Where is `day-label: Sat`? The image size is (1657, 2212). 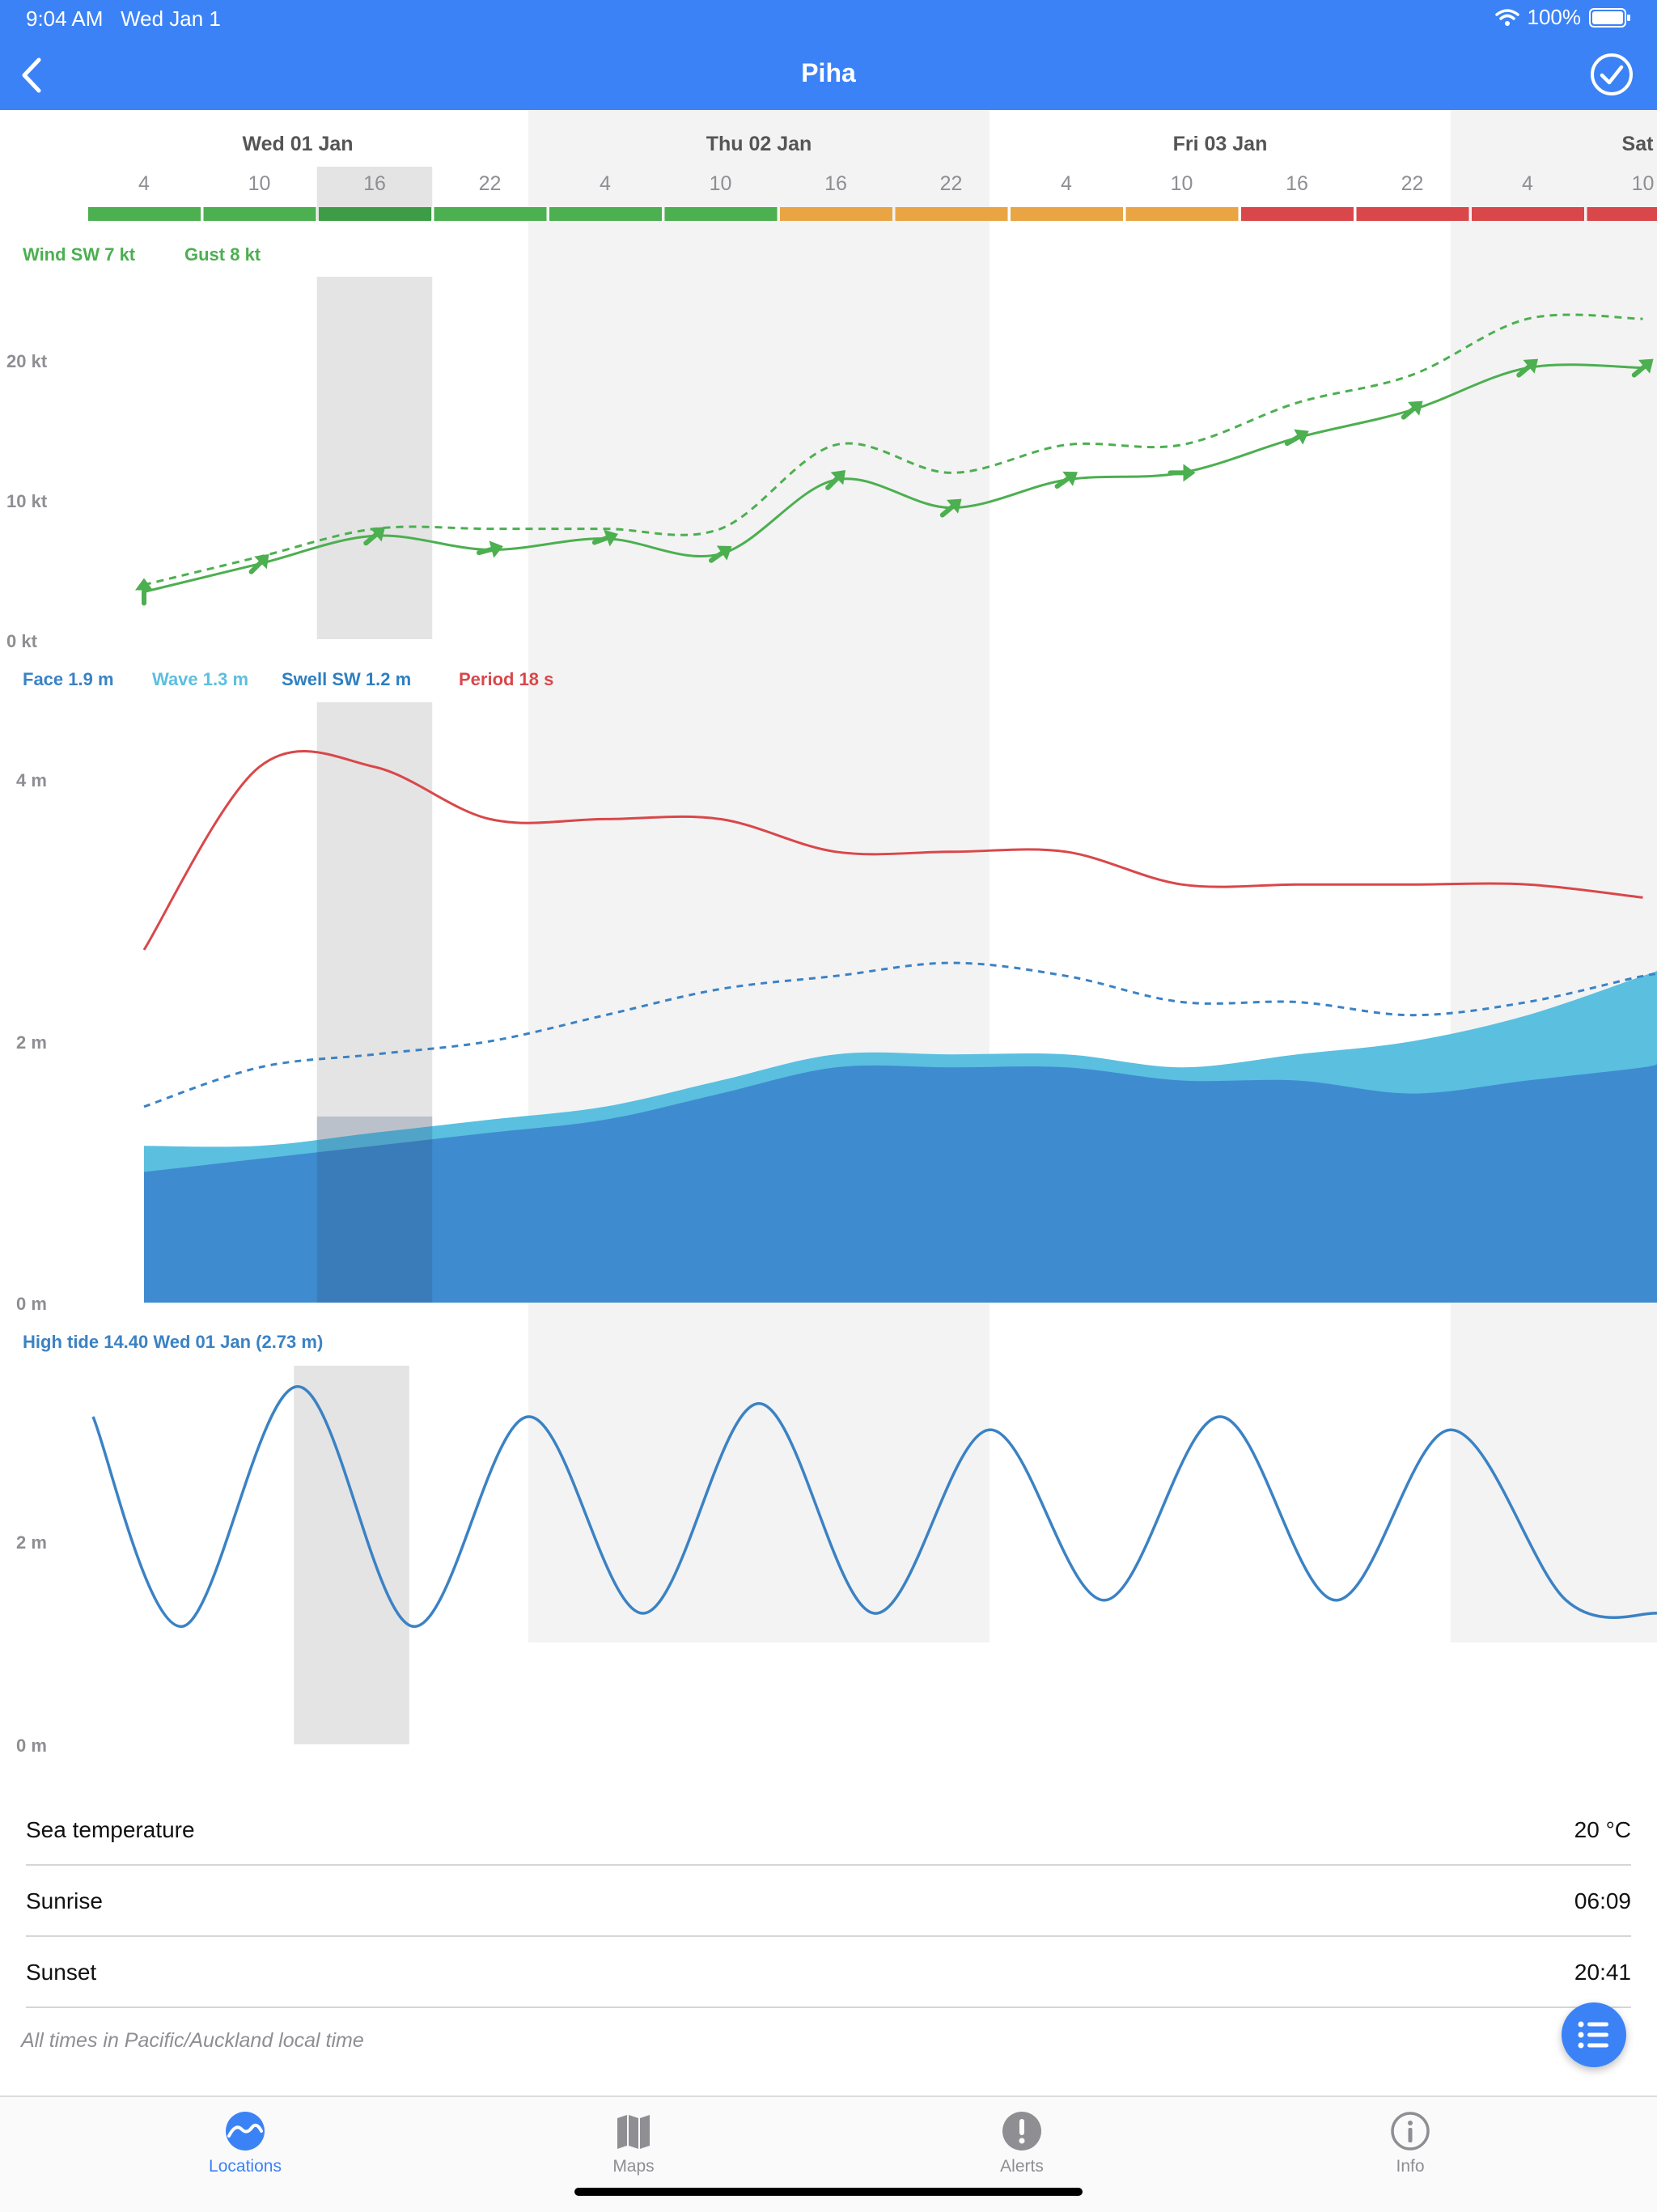
day-label: Sat is located at coordinates (1638, 144).